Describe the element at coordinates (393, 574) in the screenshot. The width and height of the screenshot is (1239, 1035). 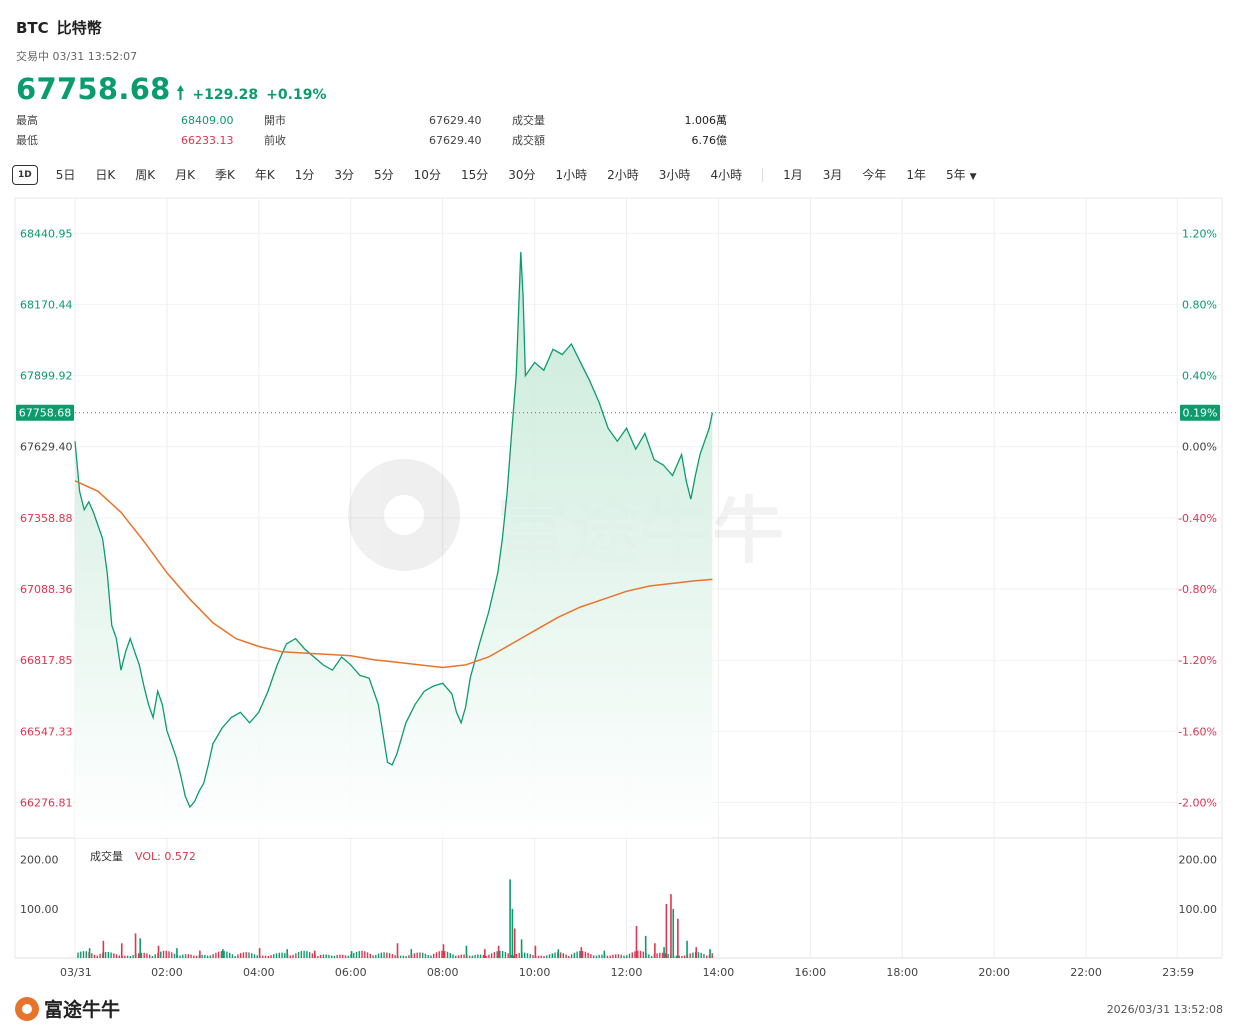
I see `average-line` at that location.